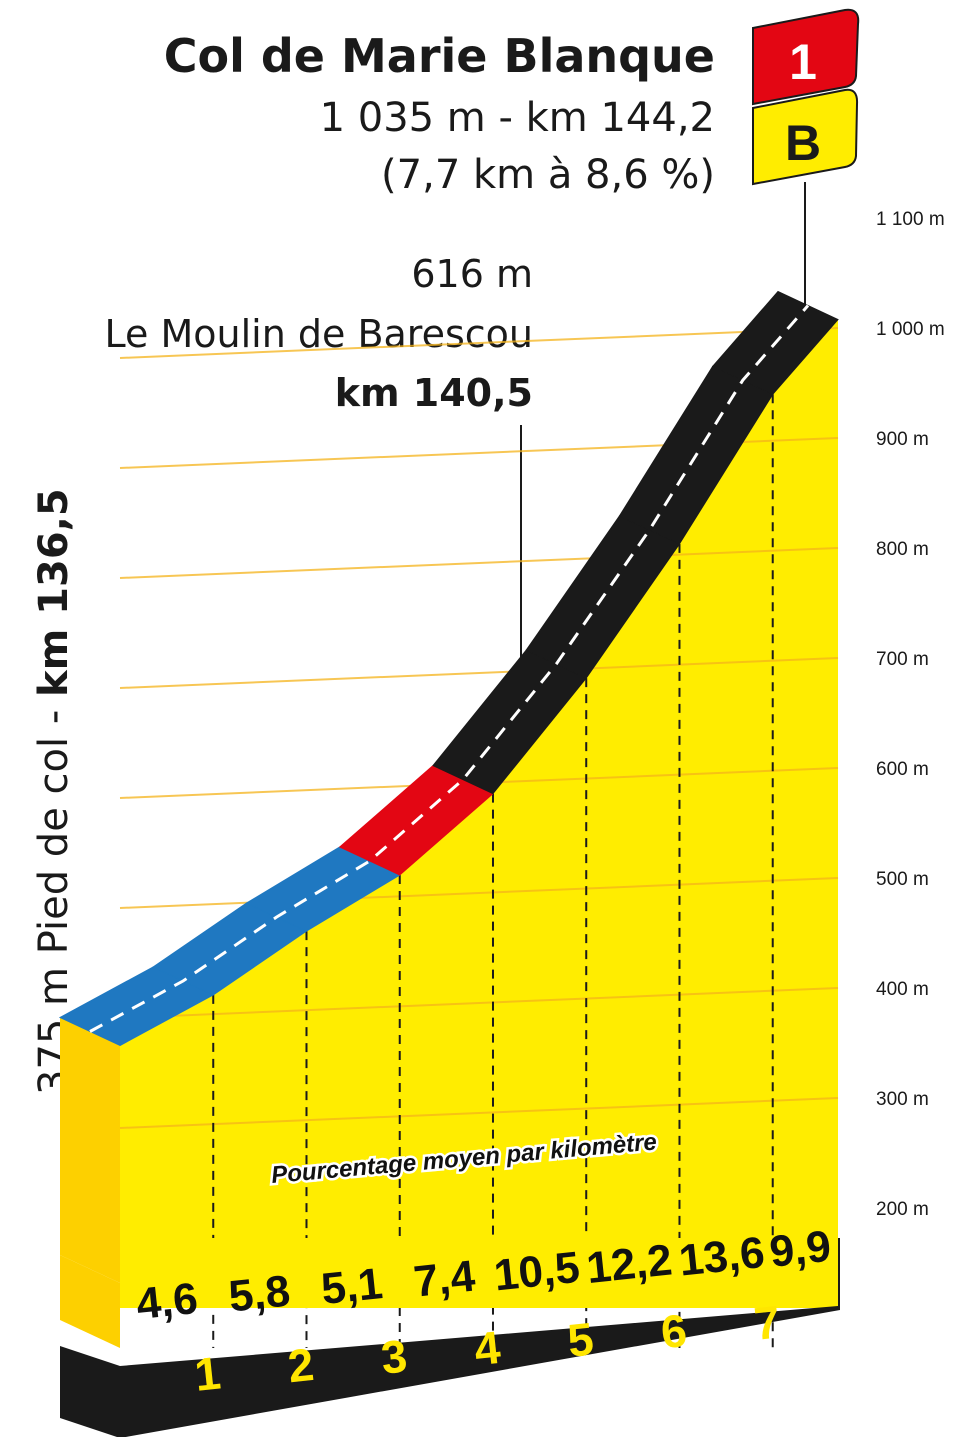  Describe the element at coordinates (259, 1293) in the screenshot. I see `grade-label: 5,8` at that location.